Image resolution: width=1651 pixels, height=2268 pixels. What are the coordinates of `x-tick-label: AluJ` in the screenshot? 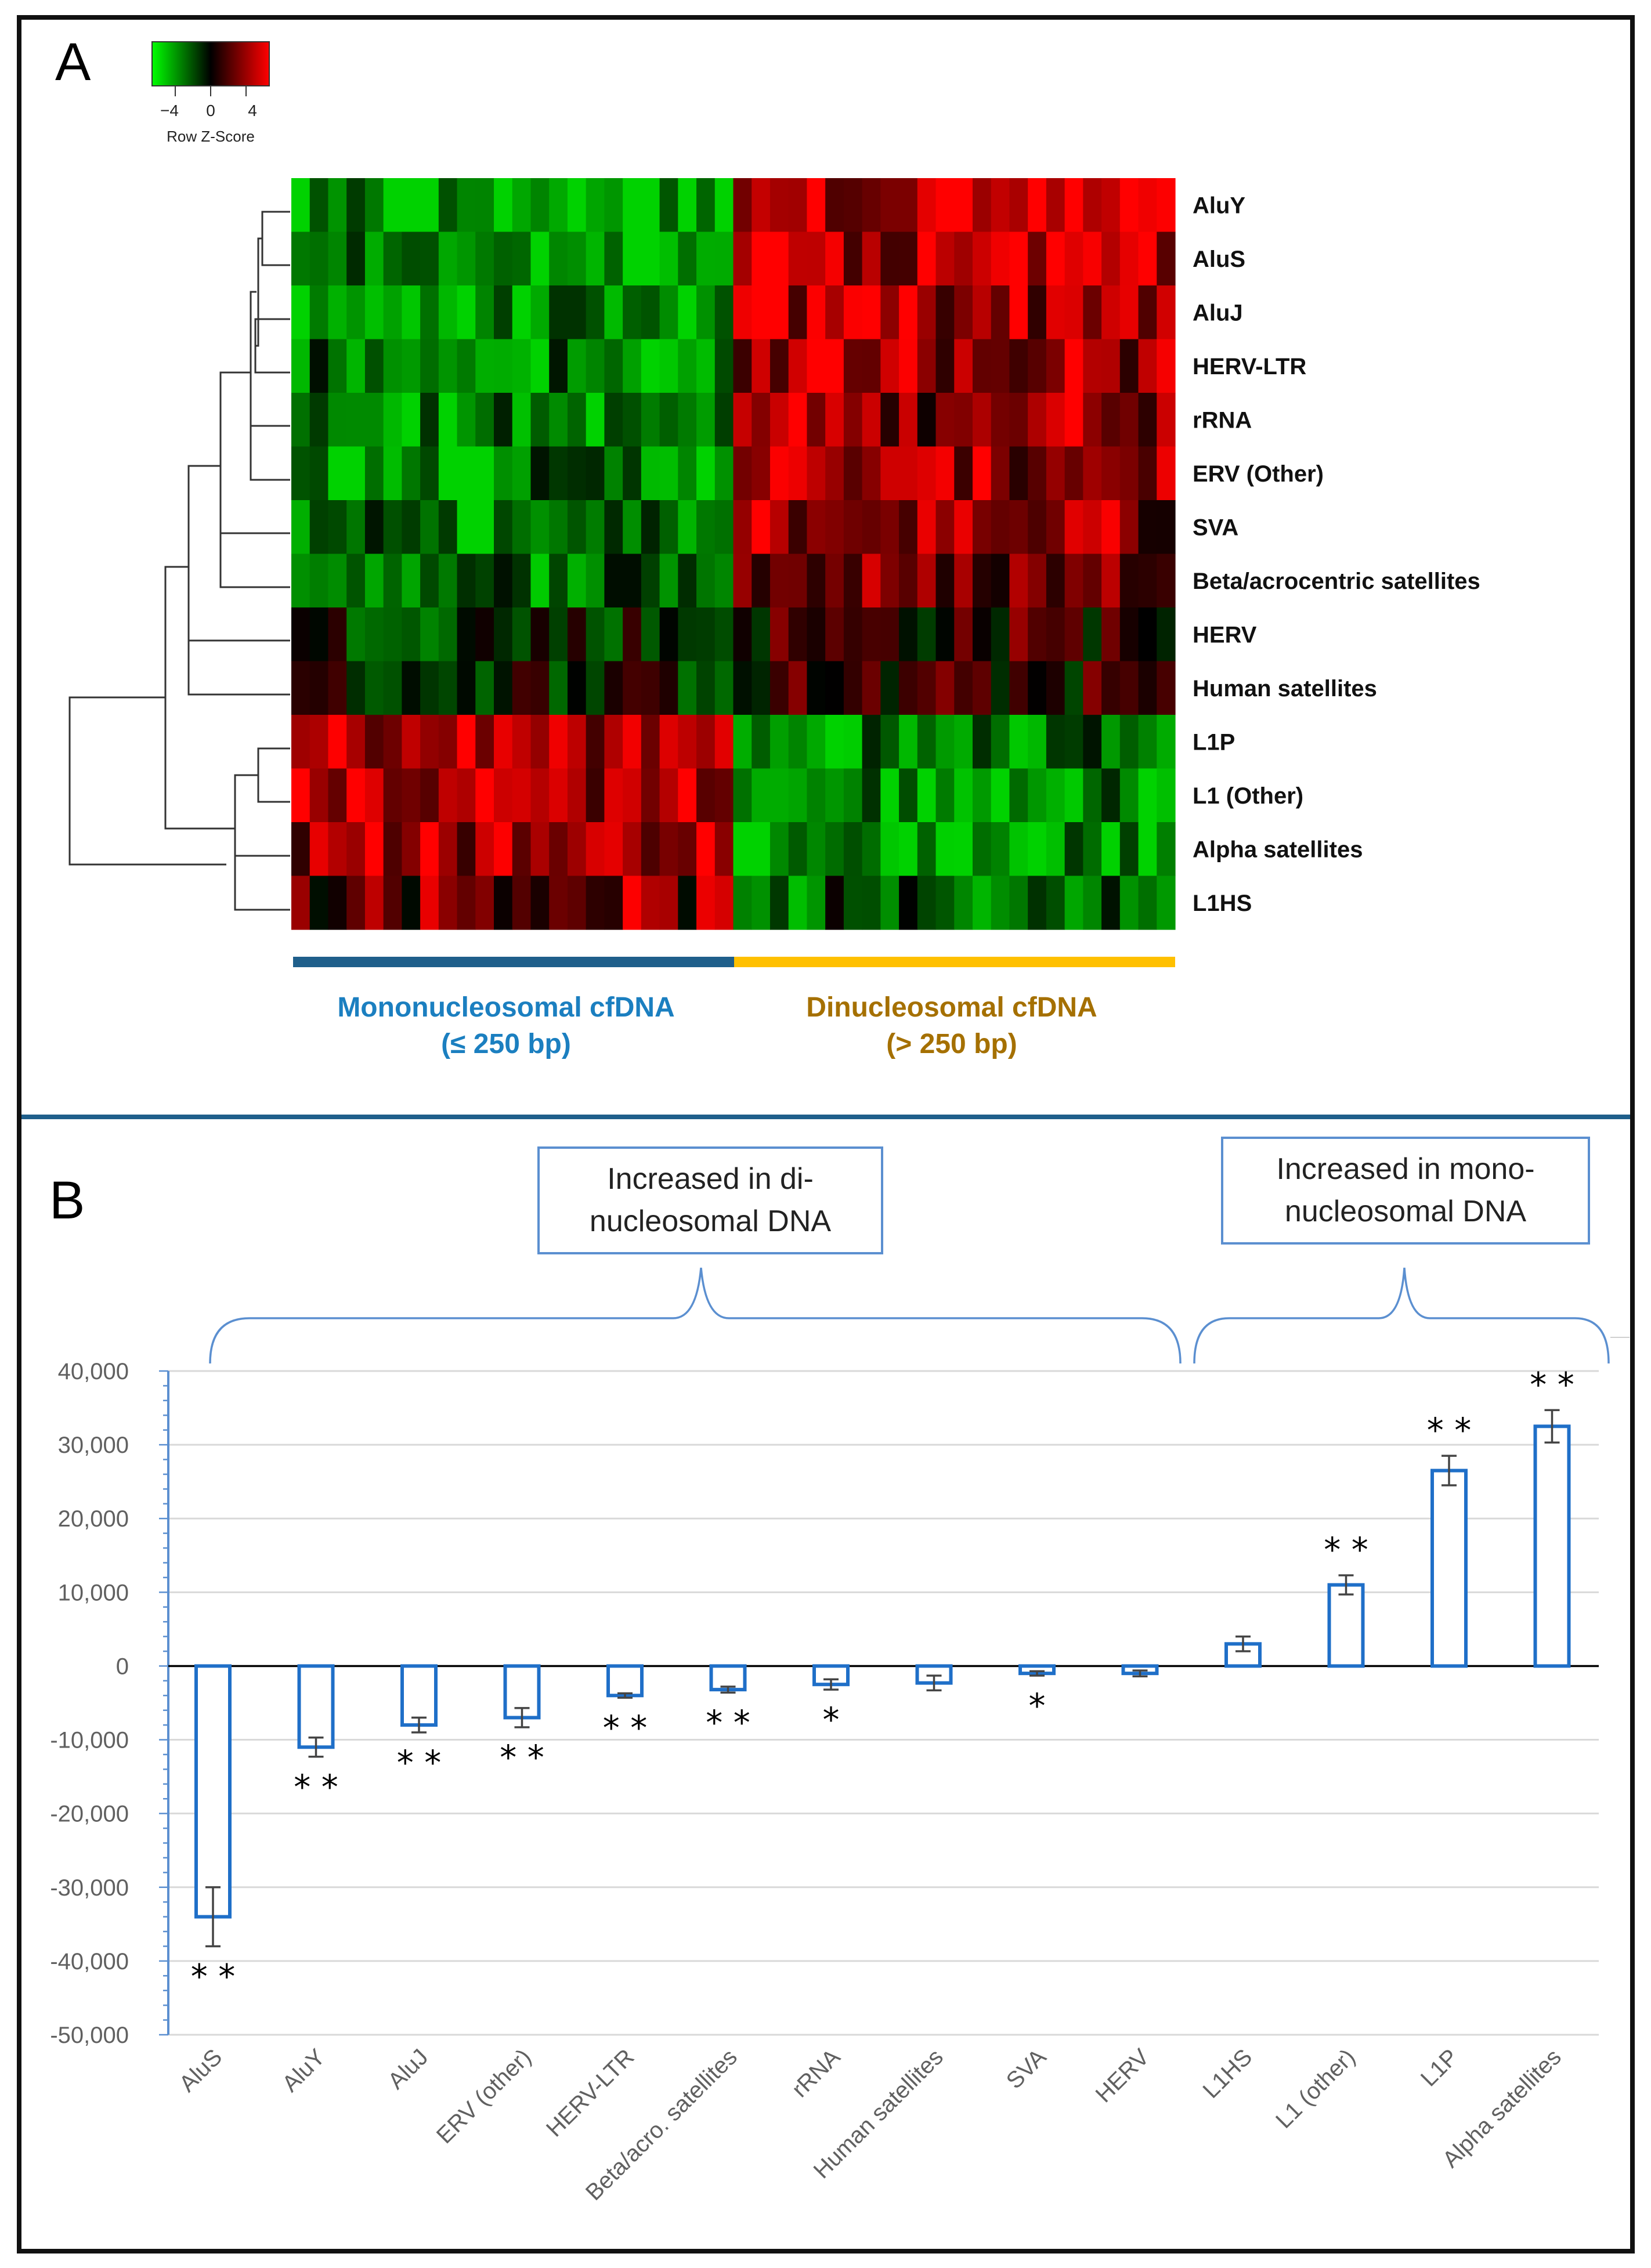 It's located at (408, 2069).